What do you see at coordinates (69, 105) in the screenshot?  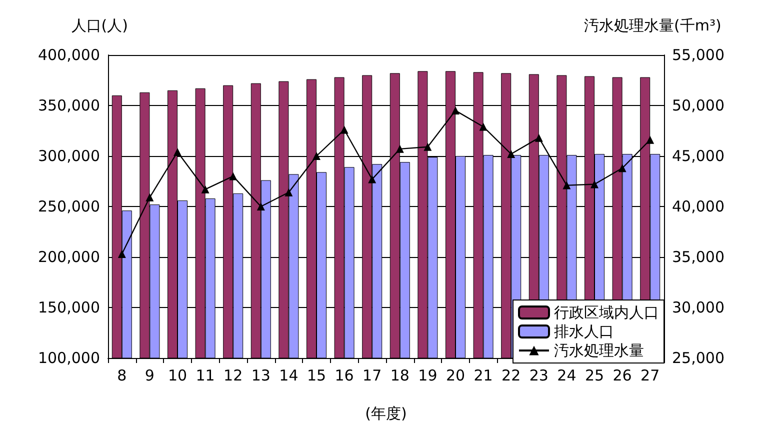 I see `y-tick-label: 350,000` at bounding box center [69, 105].